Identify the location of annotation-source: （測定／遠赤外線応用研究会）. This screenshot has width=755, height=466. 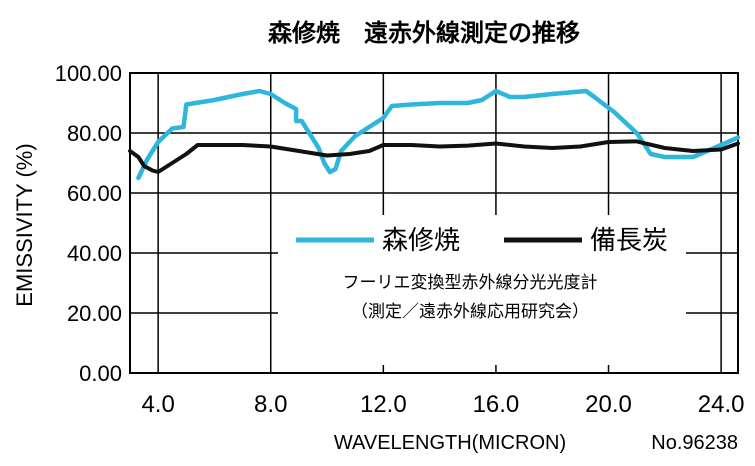
(470, 312).